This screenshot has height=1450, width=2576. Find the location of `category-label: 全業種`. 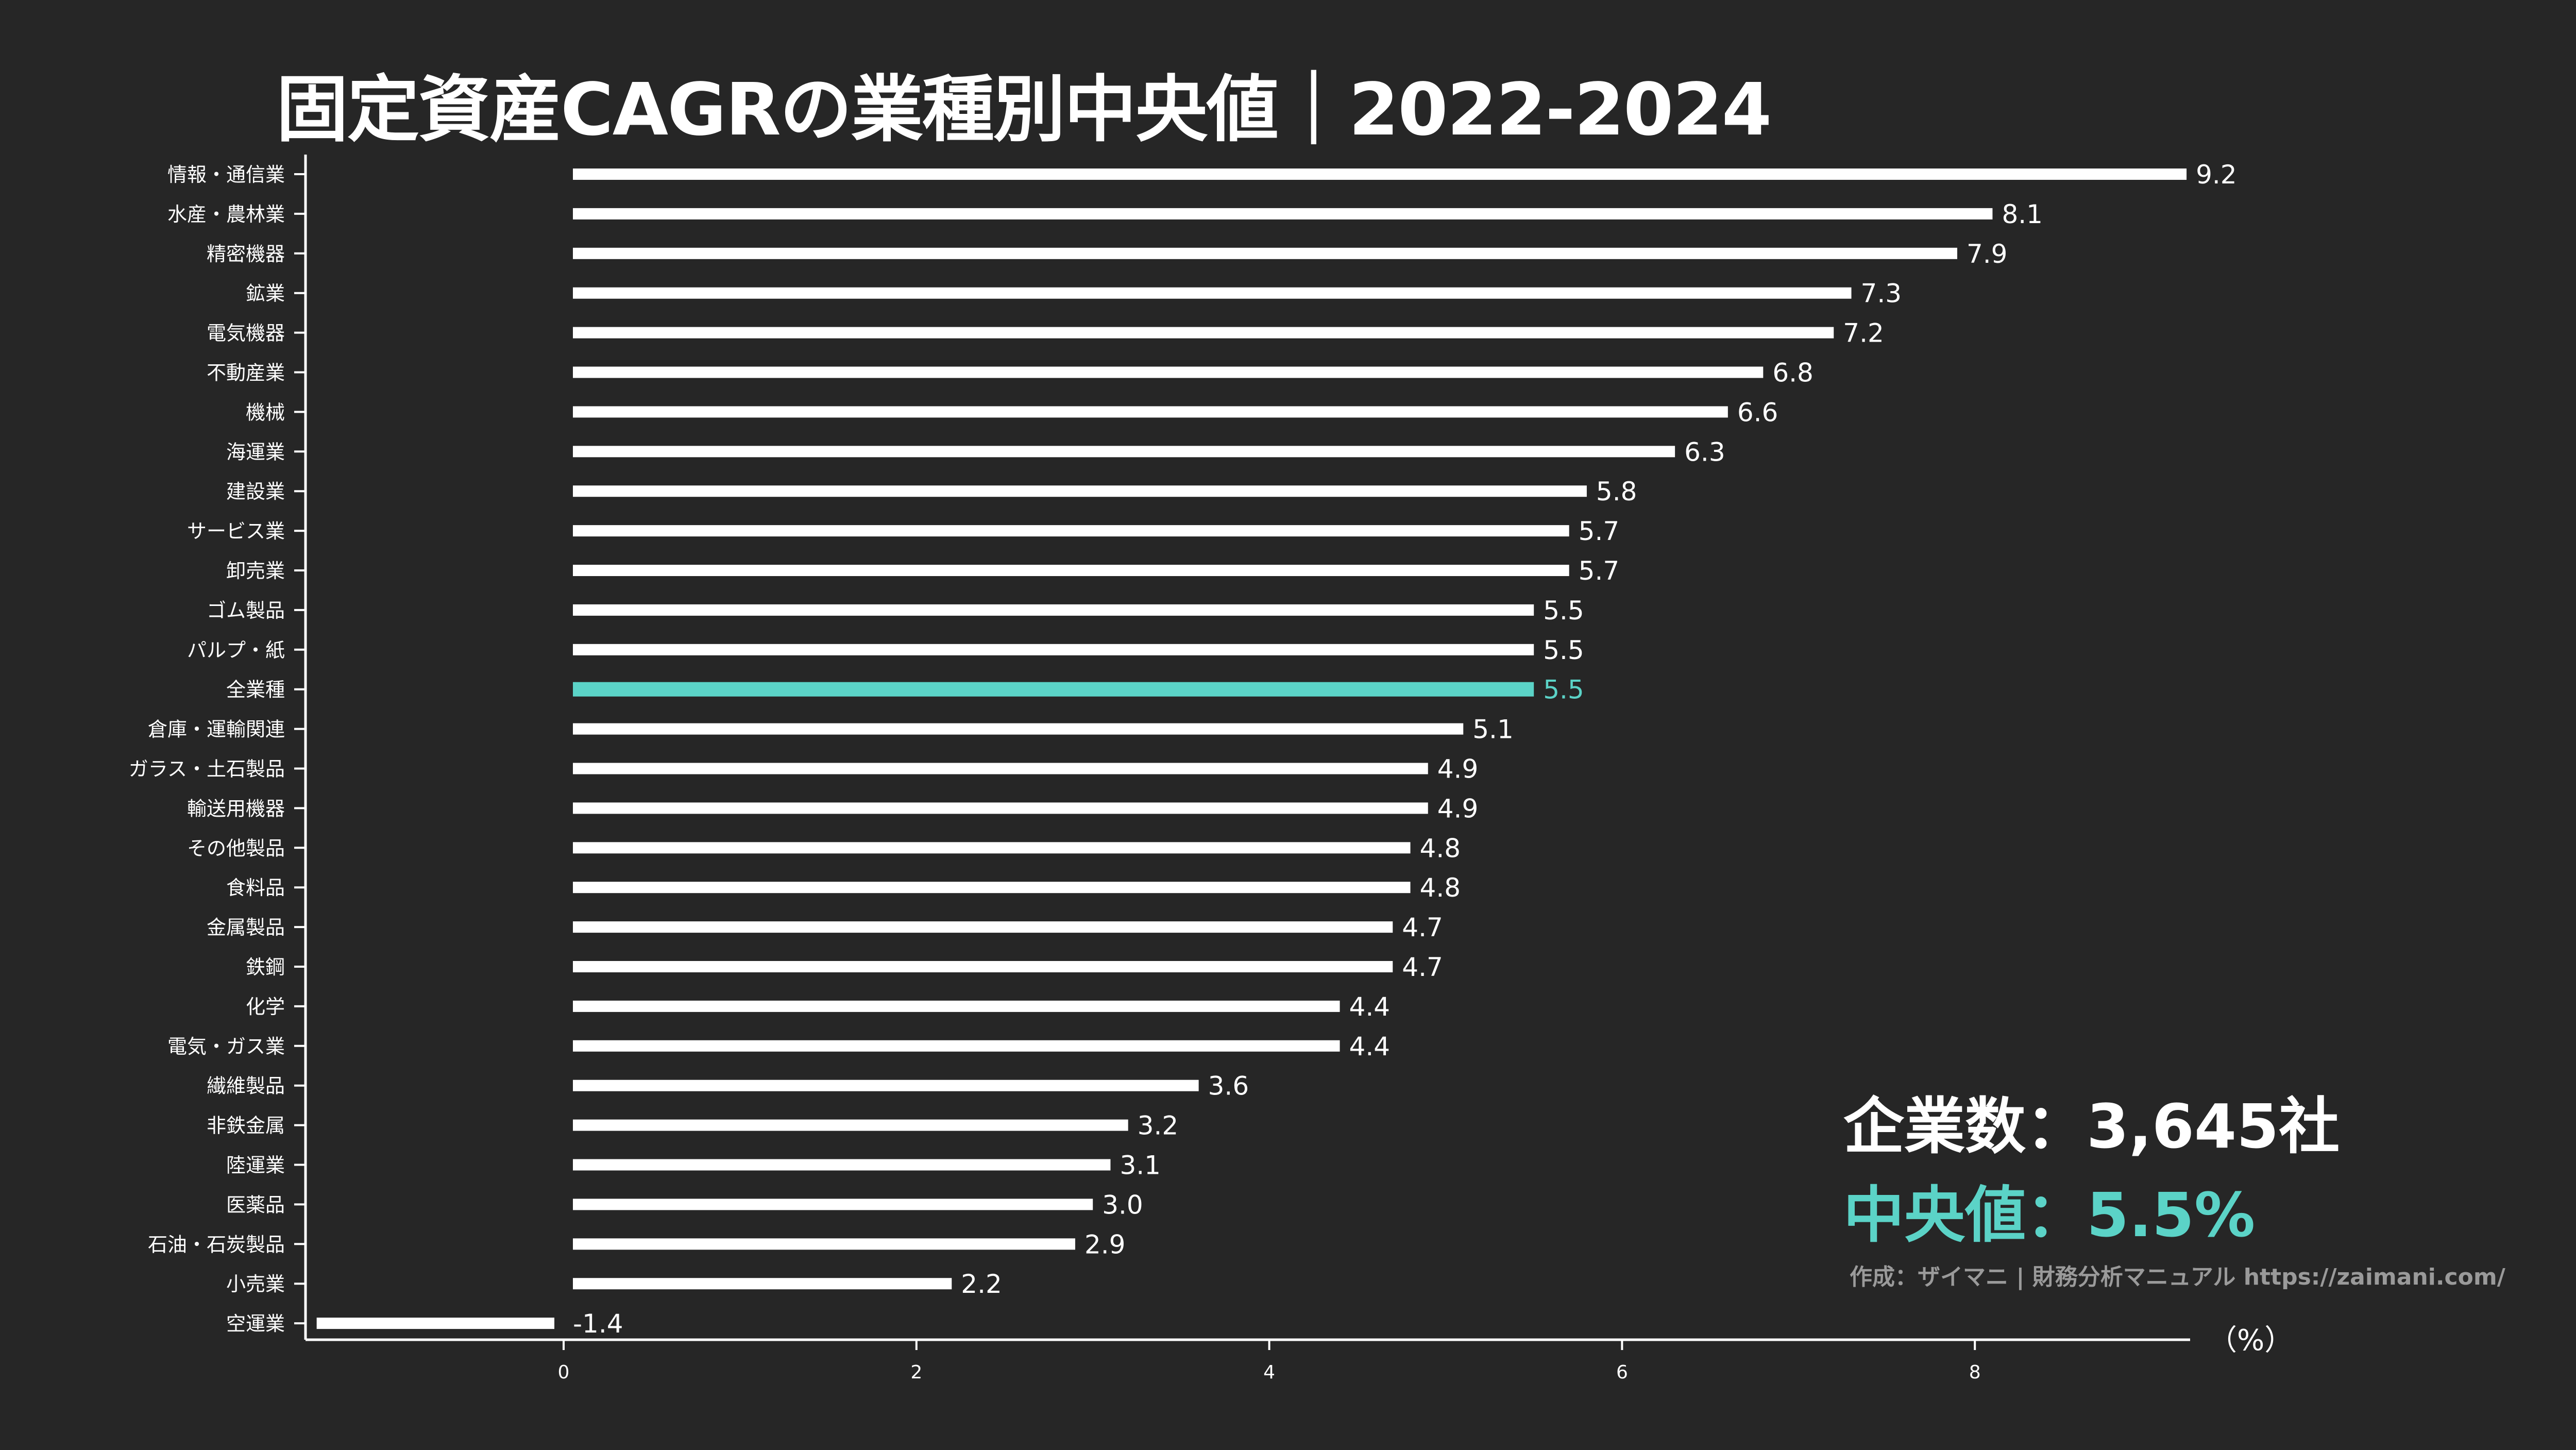

category-label: 全業種 is located at coordinates (255, 690).